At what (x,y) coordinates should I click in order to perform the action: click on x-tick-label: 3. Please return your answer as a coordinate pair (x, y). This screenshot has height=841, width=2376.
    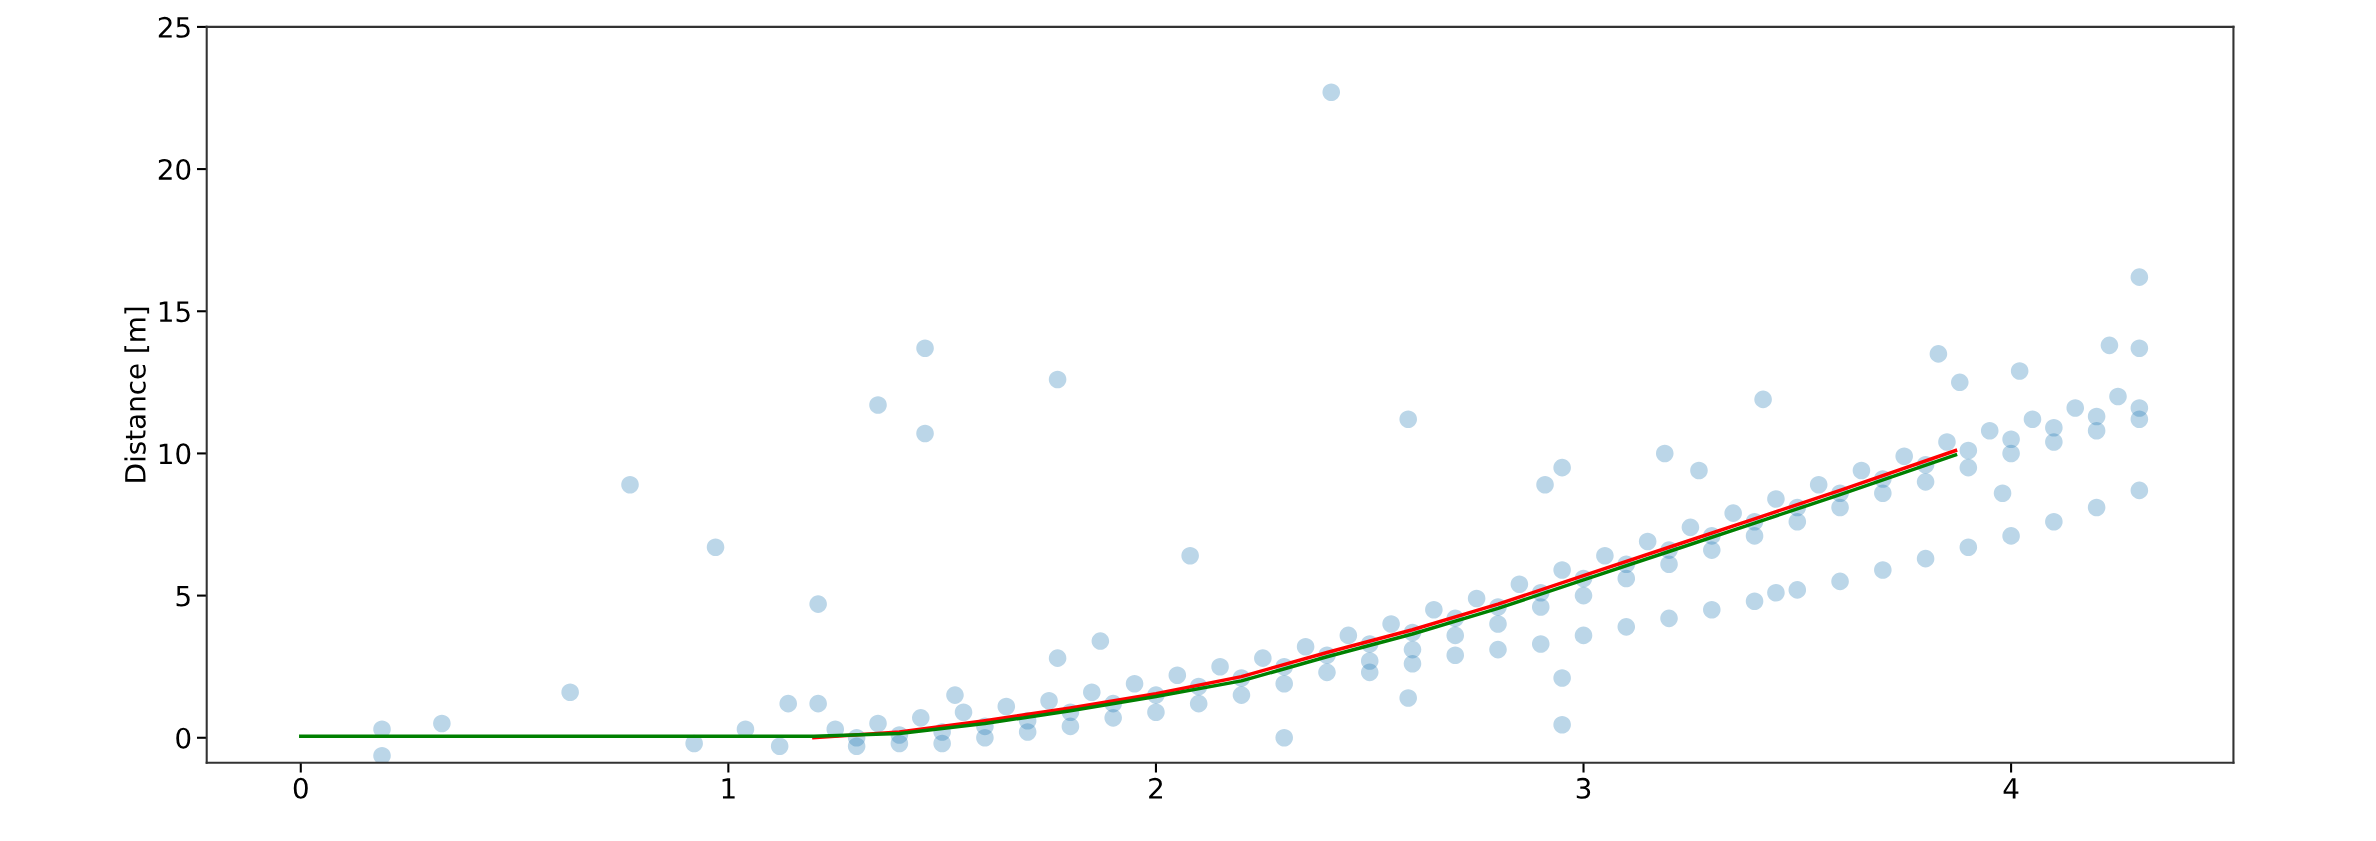
    Looking at the image, I should click on (1583, 788).